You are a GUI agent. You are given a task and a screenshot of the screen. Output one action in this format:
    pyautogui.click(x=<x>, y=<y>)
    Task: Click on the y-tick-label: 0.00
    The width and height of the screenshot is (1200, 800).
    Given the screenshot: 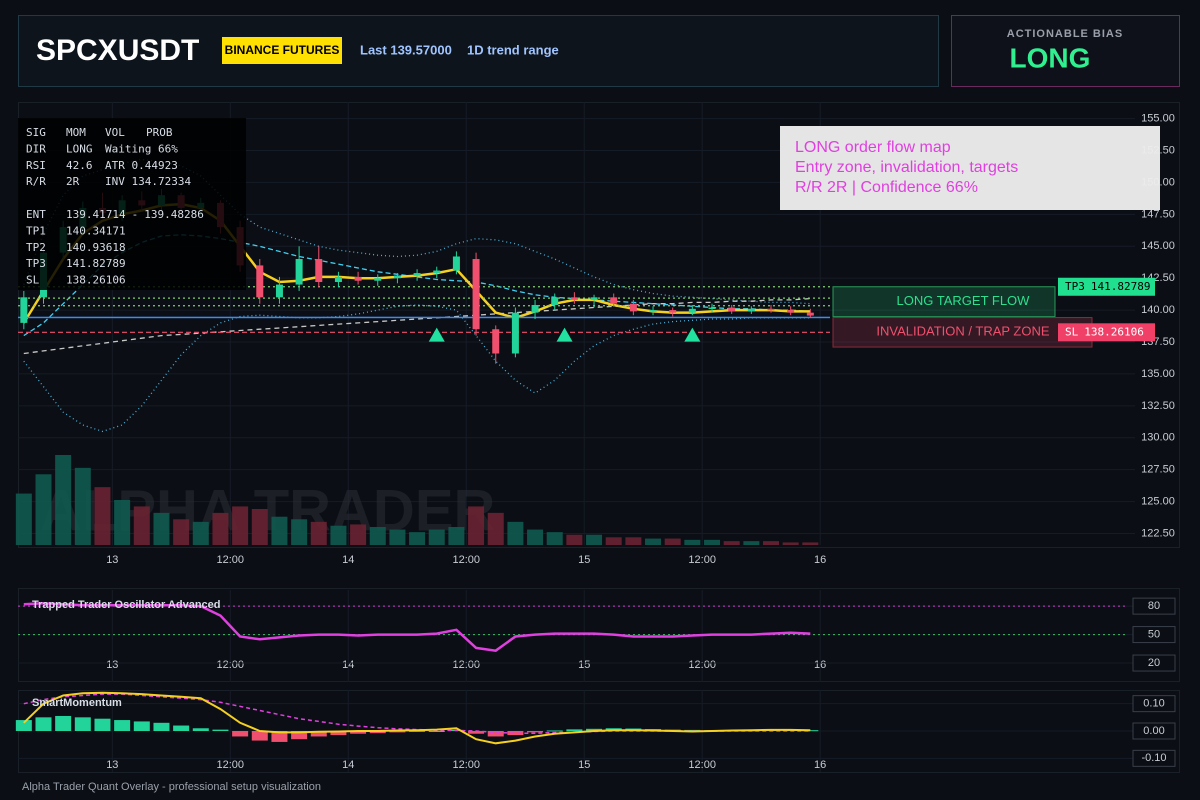 What is the action you would take?
    pyautogui.click(x=1153, y=731)
    